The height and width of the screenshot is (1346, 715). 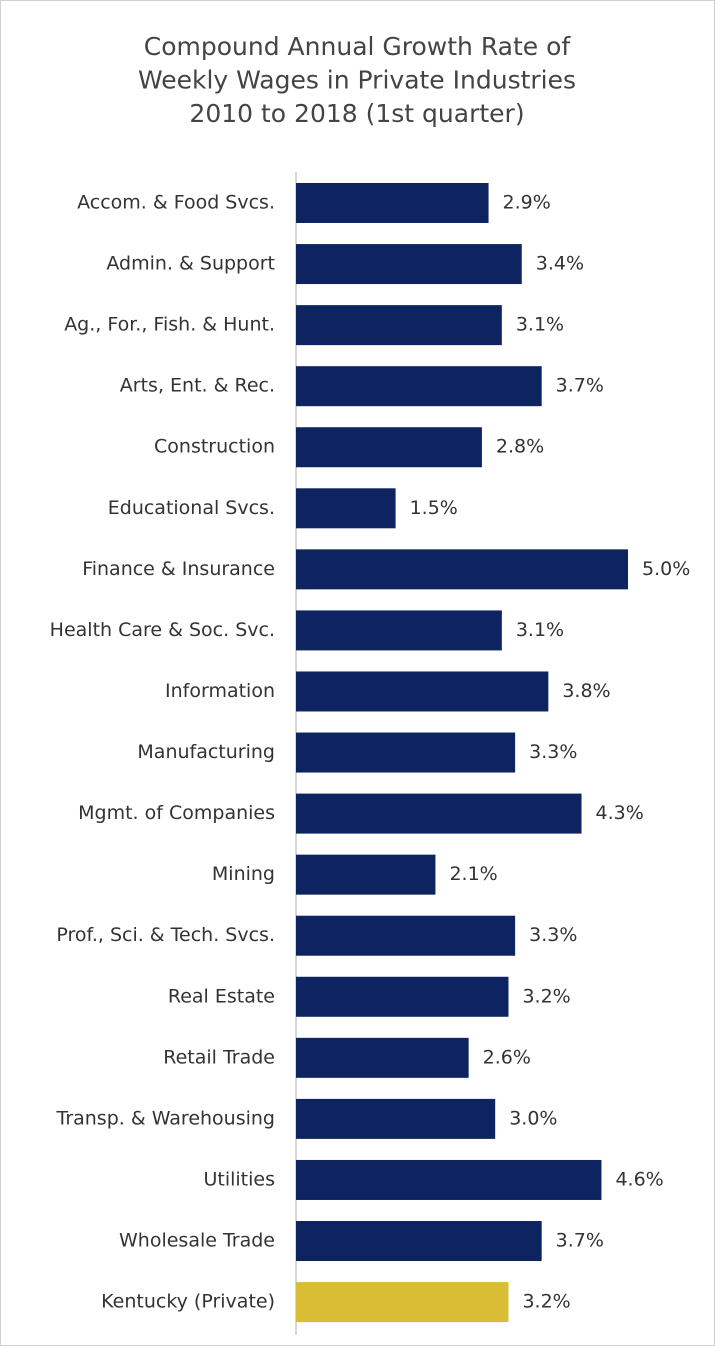 What do you see at coordinates (239, 1179) in the screenshot?
I see `category-label: Utilities` at bounding box center [239, 1179].